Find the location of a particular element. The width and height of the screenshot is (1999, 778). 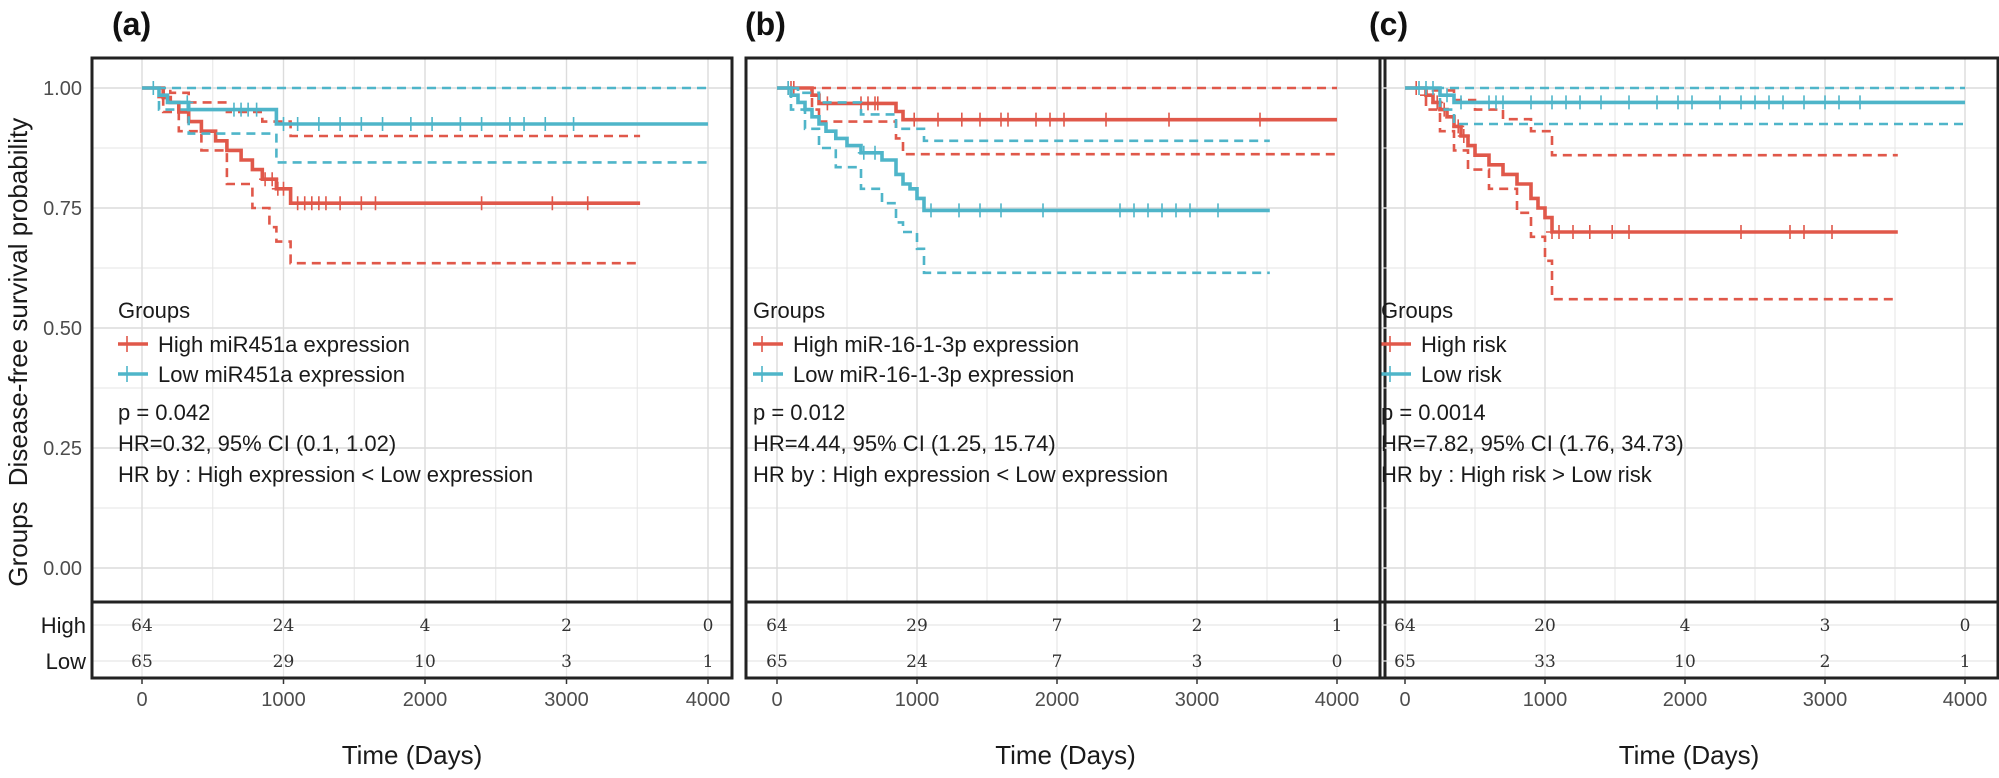

panel-label: (b) is located at coordinates (765, 24).